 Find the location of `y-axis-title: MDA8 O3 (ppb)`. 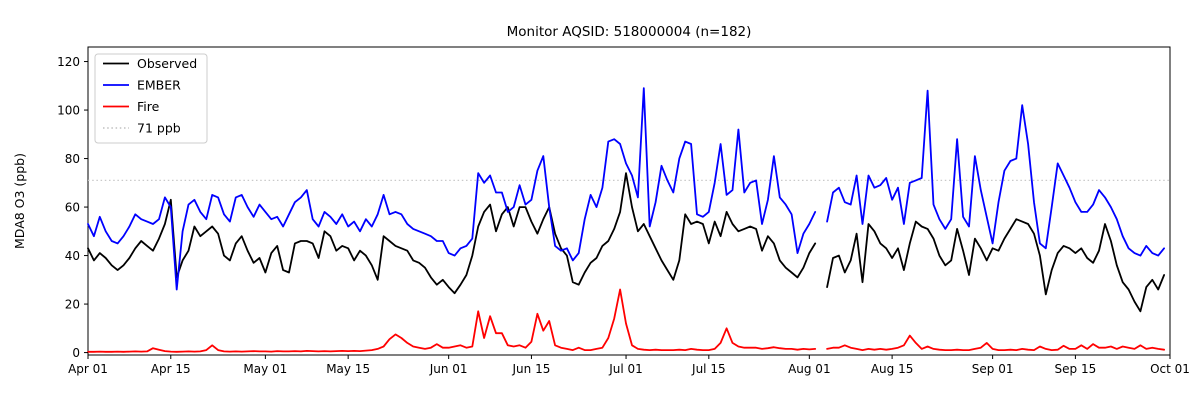

y-axis-title: MDA8 O3 (ppb) is located at coordinates (19, 201).